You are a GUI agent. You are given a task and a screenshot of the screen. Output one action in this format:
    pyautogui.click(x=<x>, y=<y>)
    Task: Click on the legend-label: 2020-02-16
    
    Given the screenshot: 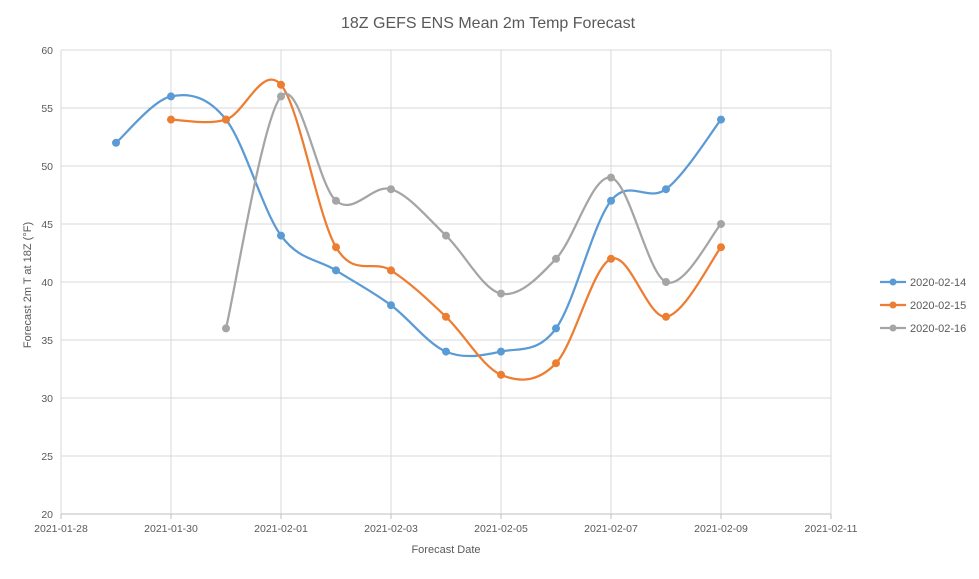 What is the action you would take?
    pyautogui.click(x=938, y=329)
    